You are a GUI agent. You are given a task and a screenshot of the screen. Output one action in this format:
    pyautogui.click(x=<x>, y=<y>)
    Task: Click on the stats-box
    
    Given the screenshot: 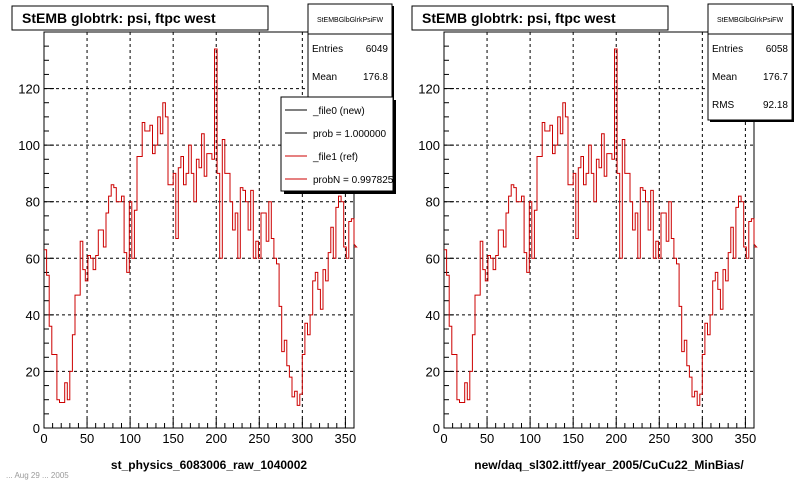 What is the action you would take?
    pyautogui.click(x=750, y=62)
    